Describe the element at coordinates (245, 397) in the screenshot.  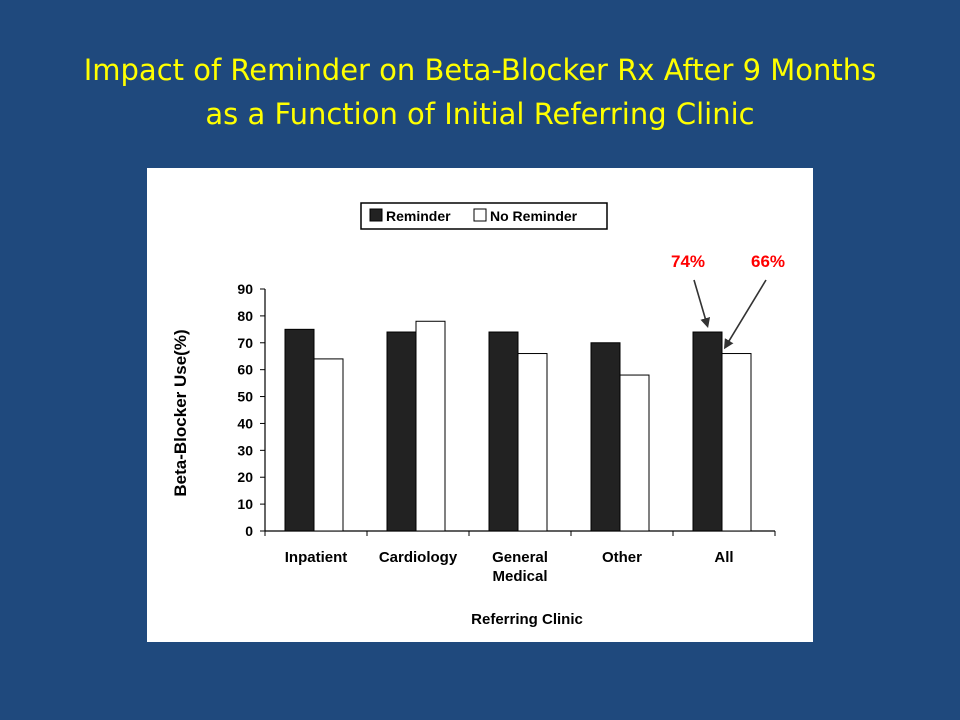
I see `y-tick-label: 50` at that location.